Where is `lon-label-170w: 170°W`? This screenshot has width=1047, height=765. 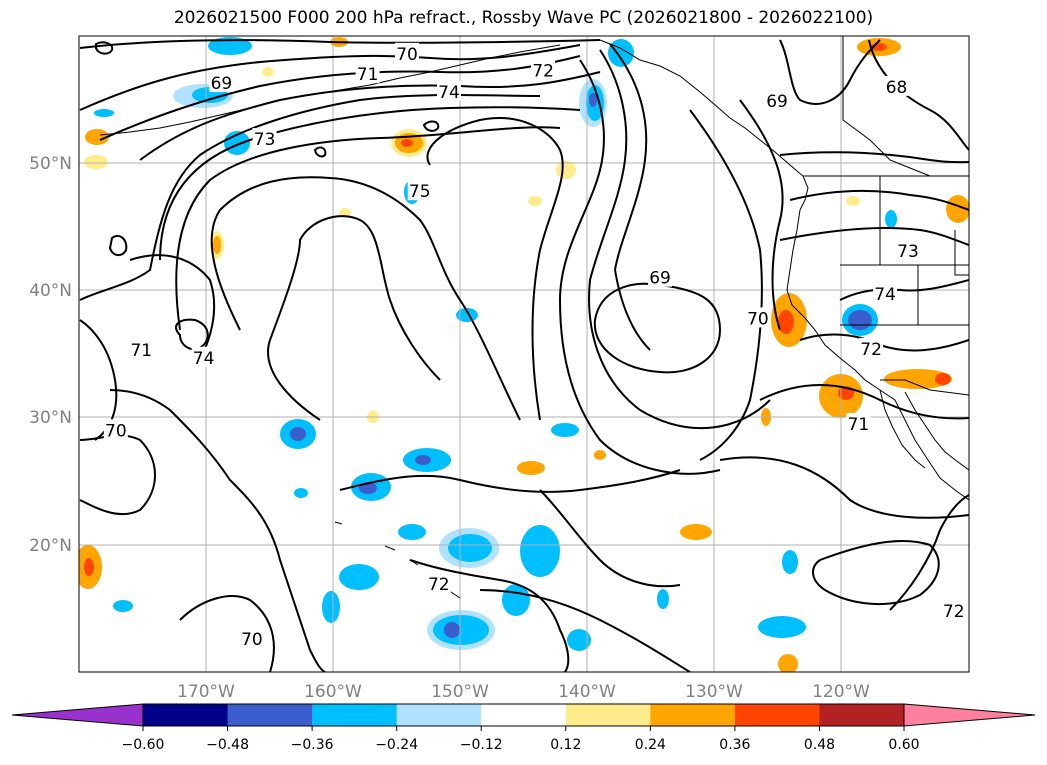 lon-label-170w: 170°W is located at coordinates (206, 692).